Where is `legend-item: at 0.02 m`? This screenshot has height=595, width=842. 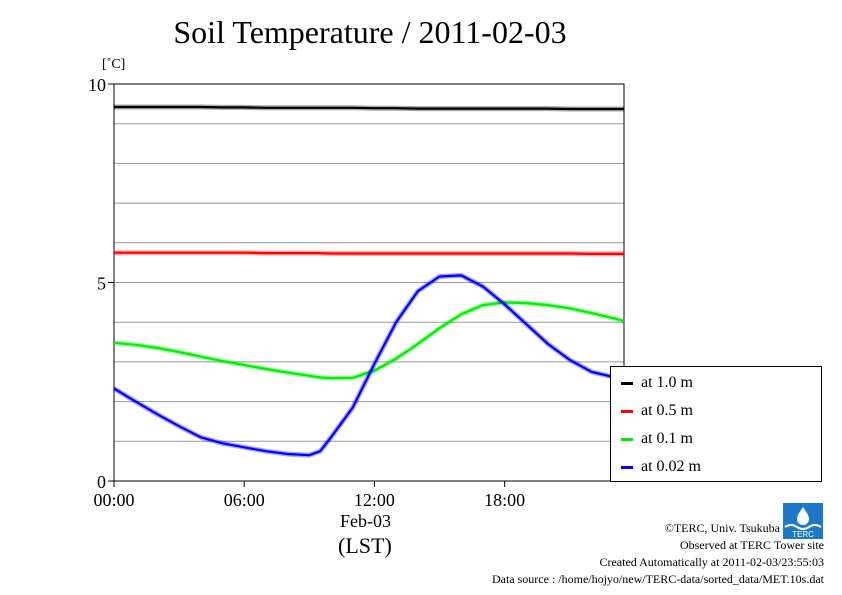
legend-item: at 0.02 m is located at coordinates (661, 467).